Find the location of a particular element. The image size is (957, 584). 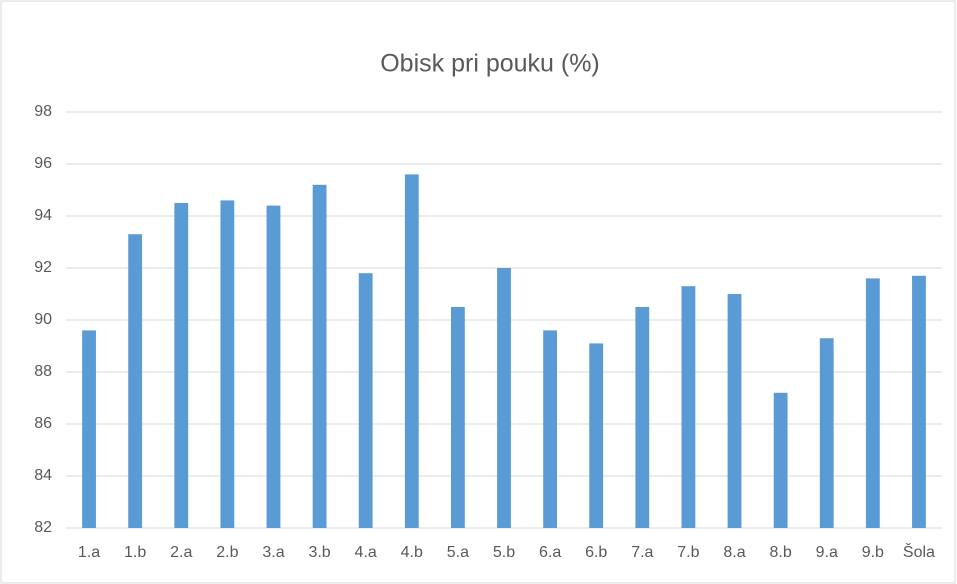

y-tick-label: 86 is located at coordinates (43, 423).